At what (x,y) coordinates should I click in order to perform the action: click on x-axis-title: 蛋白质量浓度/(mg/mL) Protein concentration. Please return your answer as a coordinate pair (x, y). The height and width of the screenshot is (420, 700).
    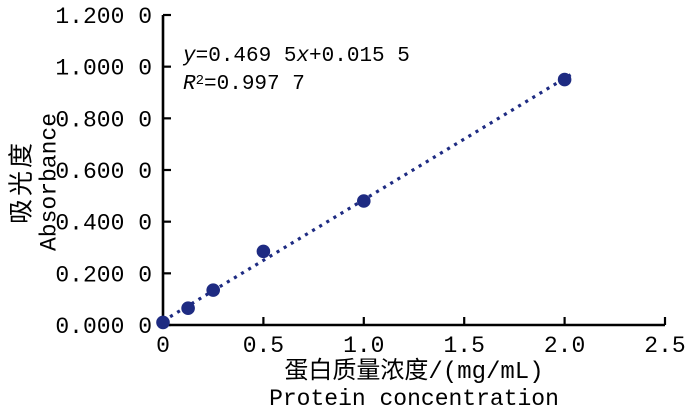
    Looking at the image, I should click on (414, 386).